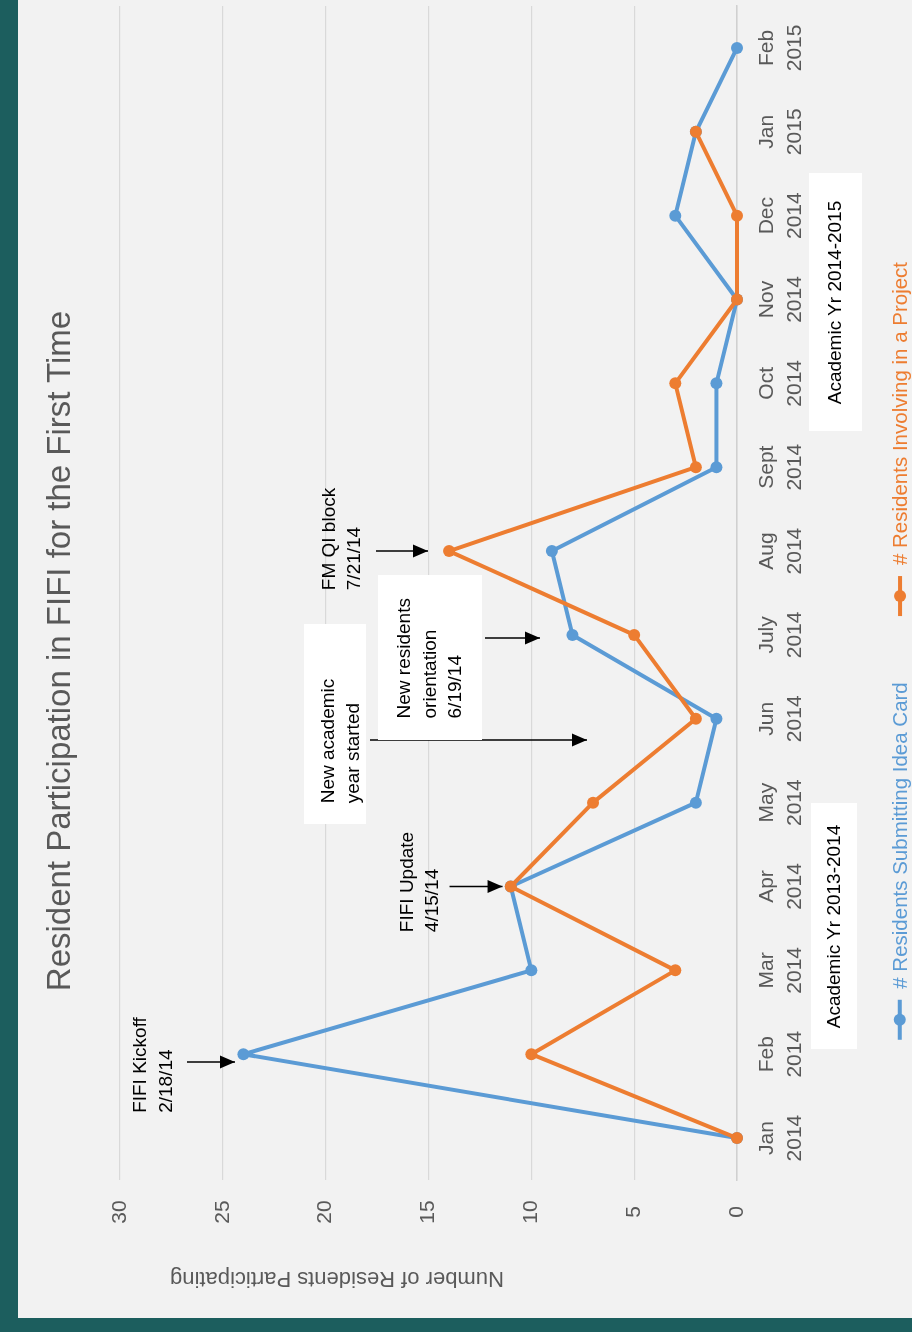  Describe the element at coordinates (779, 132) in the screenshot. I see `y-tick-label: Jan 2015` at that location.